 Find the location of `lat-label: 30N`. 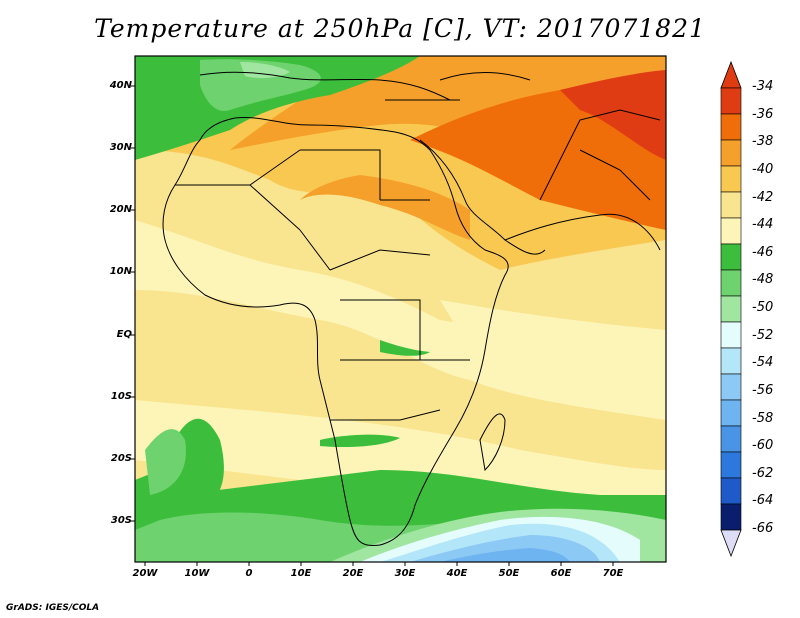

lat-label: 30N is located at coordinates (120, 147).